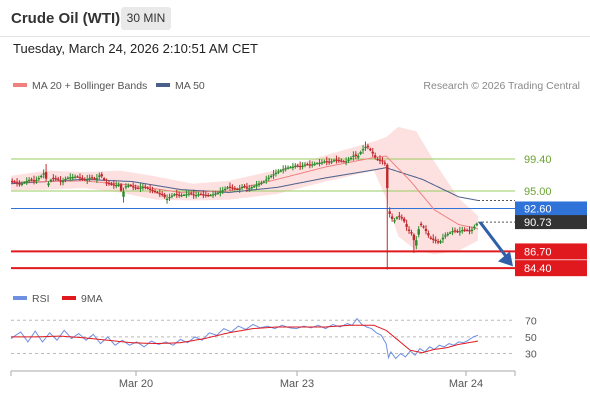  I want to click on ma50-line, so click(244, 184).